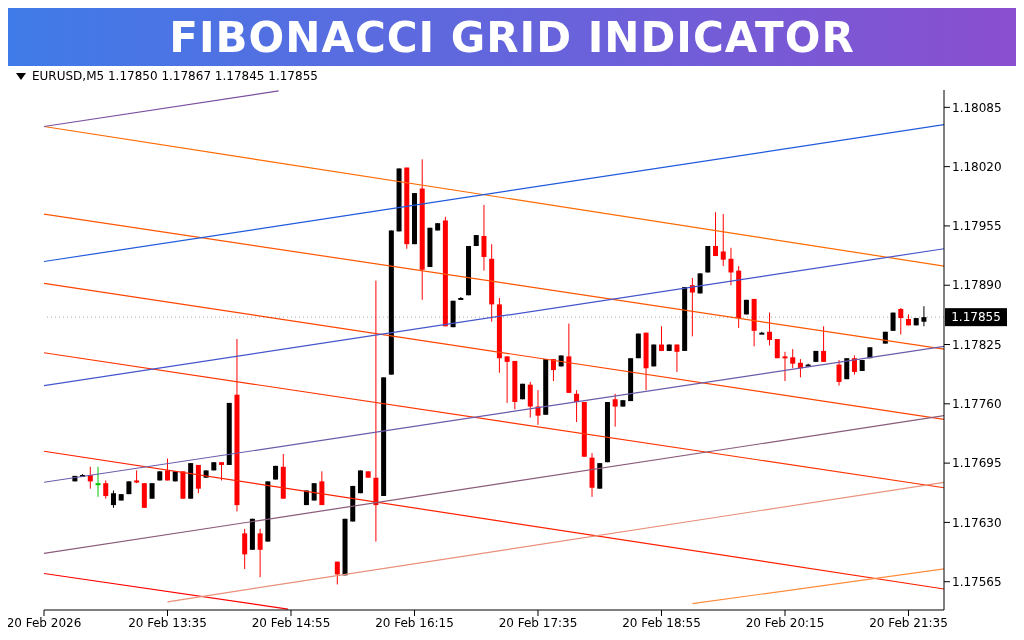 This screenshot has height=640, width=1024. Describe the element at coordinates (414, 622) in the screenshot. I see `x-tick-label: 20 Feb 16:15` at that location.